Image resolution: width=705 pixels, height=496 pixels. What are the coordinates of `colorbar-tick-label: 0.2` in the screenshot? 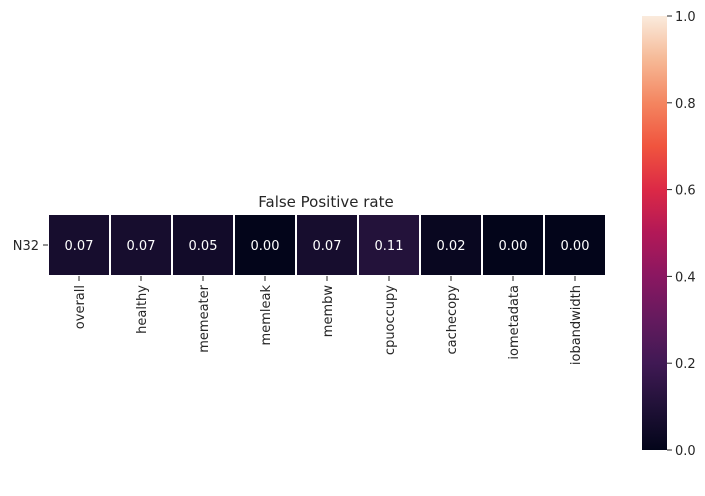 It's located at (685, 364).